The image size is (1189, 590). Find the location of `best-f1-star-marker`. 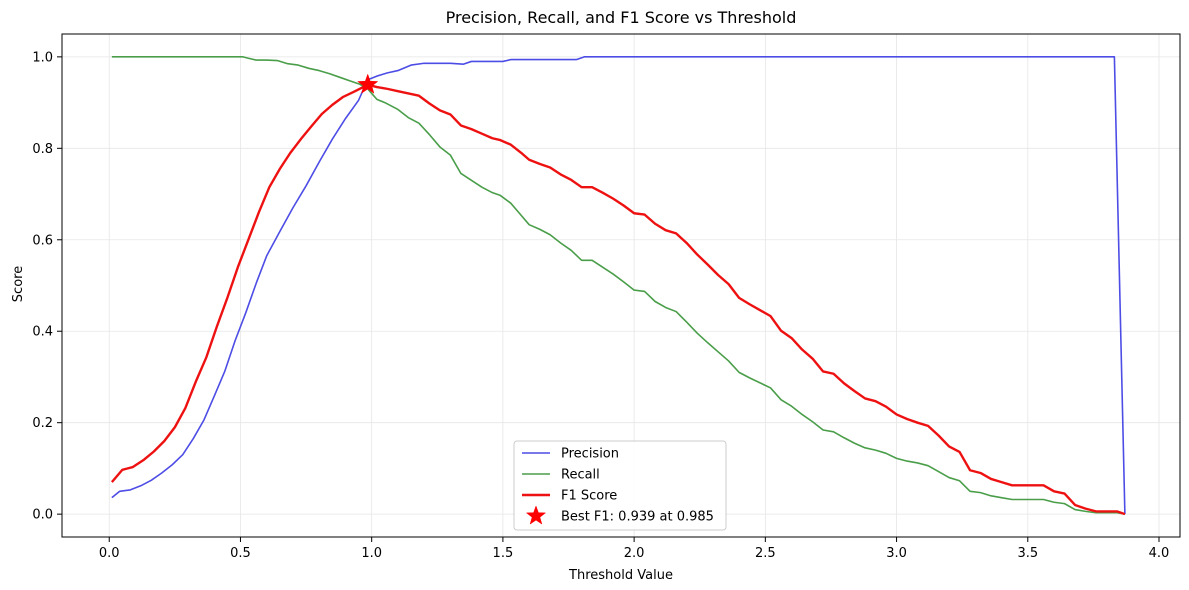

best-f1-star-marker is located at coordinates (368, 83).